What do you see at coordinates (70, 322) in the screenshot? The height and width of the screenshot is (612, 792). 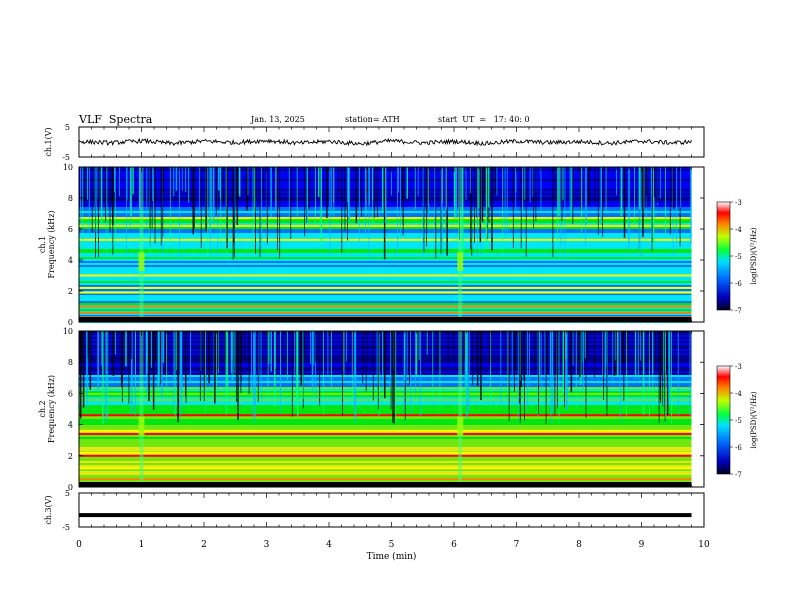 I see `y-tick-label: 0` at bounding box center [70, 322].